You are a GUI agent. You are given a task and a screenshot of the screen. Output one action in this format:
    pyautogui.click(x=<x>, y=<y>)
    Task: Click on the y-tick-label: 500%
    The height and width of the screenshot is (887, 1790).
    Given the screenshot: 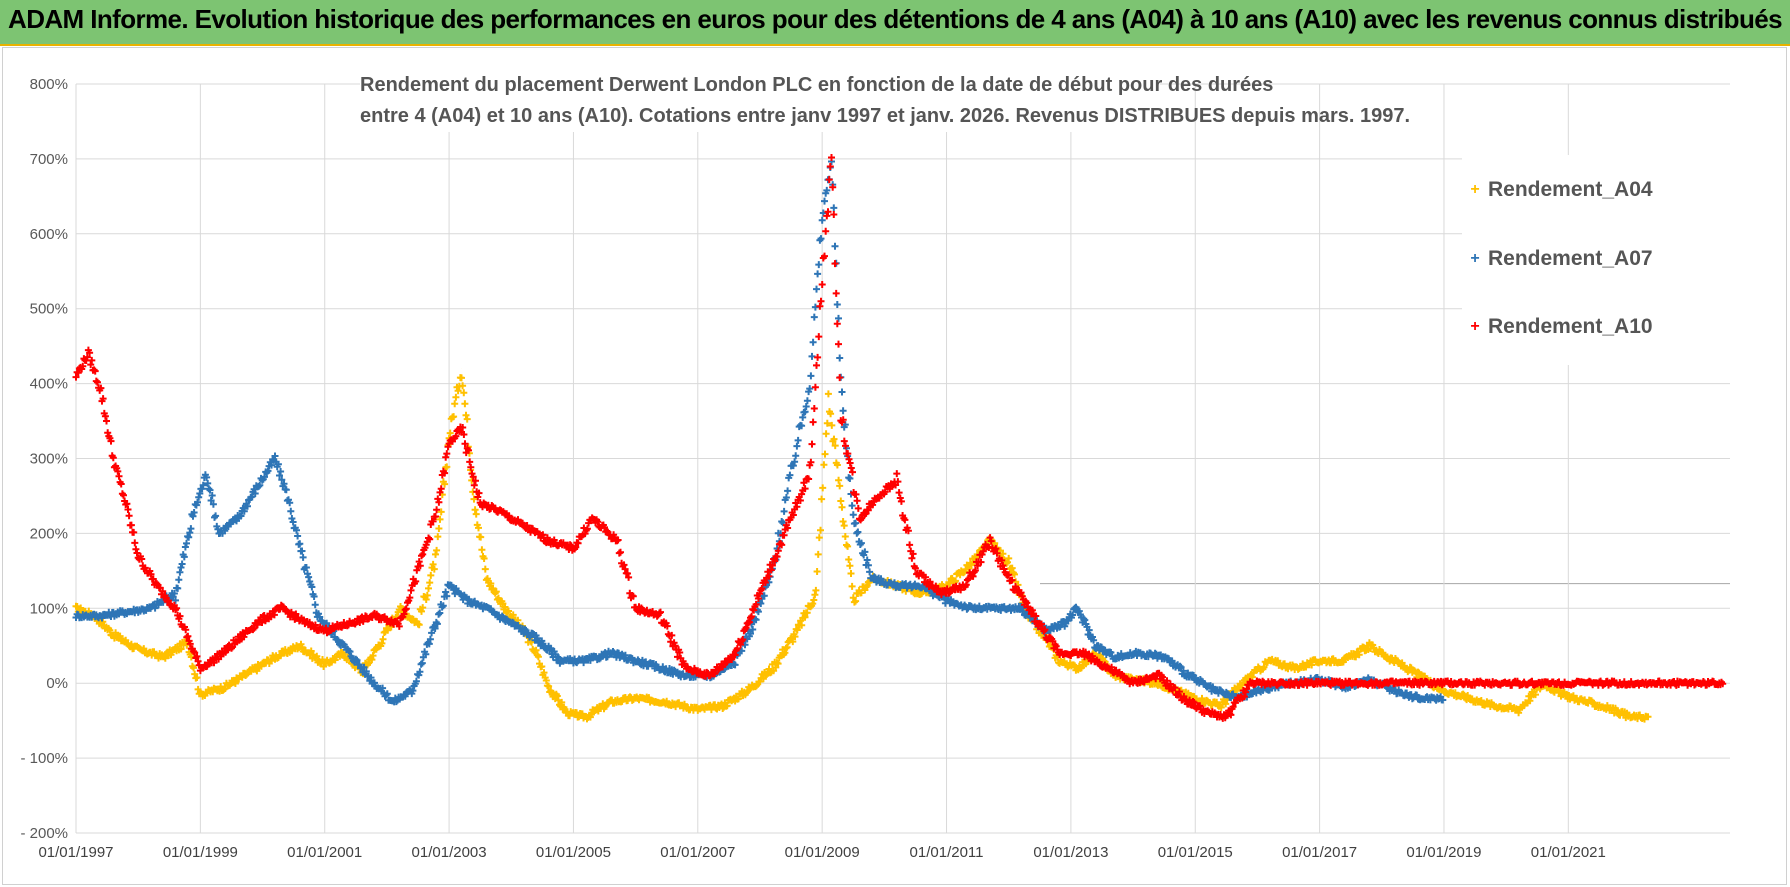 What is the action you would take?
    pyautogui.click(x=49, y=309)
    